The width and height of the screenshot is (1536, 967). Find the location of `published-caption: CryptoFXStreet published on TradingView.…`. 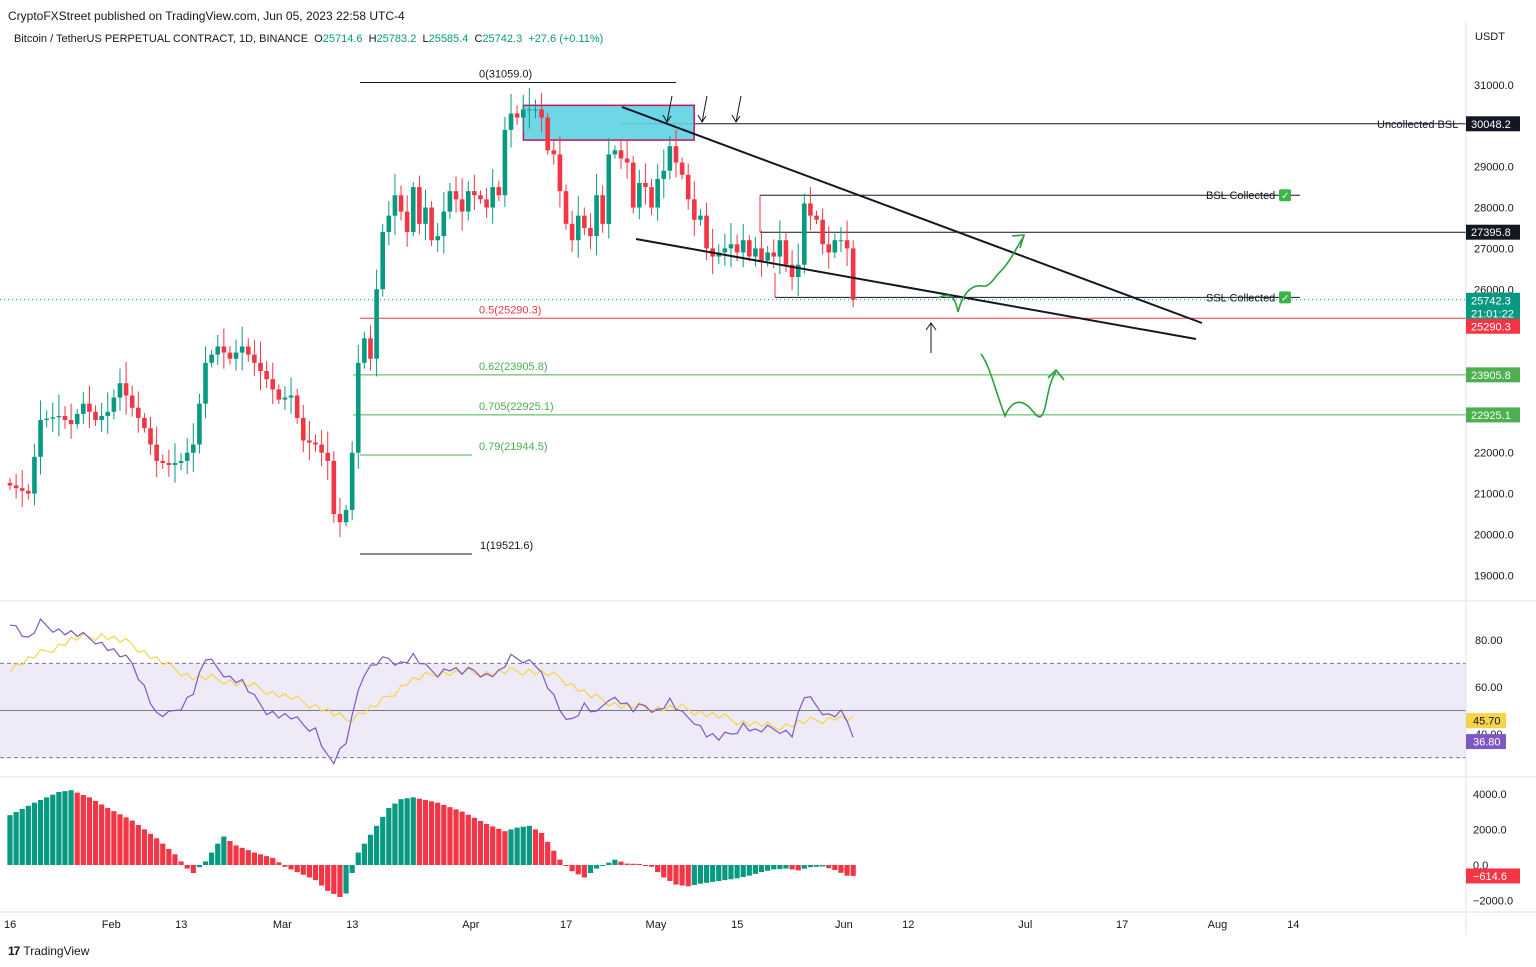

published-caption: CryptoFXStreet published on TradingView.… is located at coordinates (206, 16).